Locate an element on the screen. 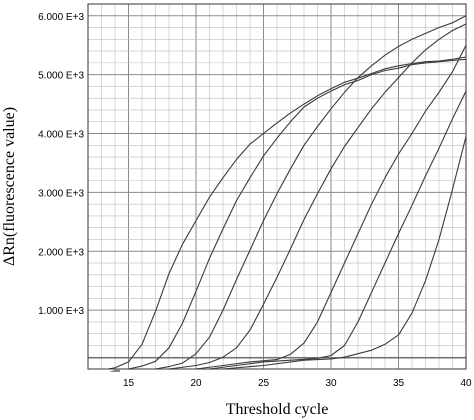 The height and width of the screenshot is (420, 474). y-tick-label: 4.000 E+3 is located at coordinates (61, 135).